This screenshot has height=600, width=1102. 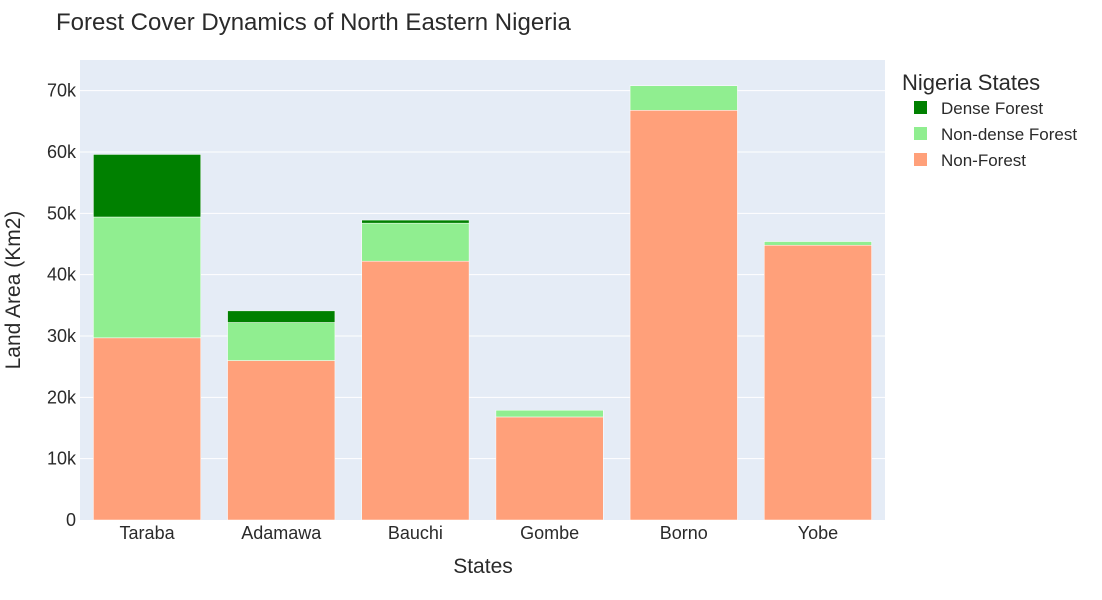 What do you see at coordinates (818, 533) in the screenshot?
I see `x-tick-label: Yobe` at bounding box center [818, 533].